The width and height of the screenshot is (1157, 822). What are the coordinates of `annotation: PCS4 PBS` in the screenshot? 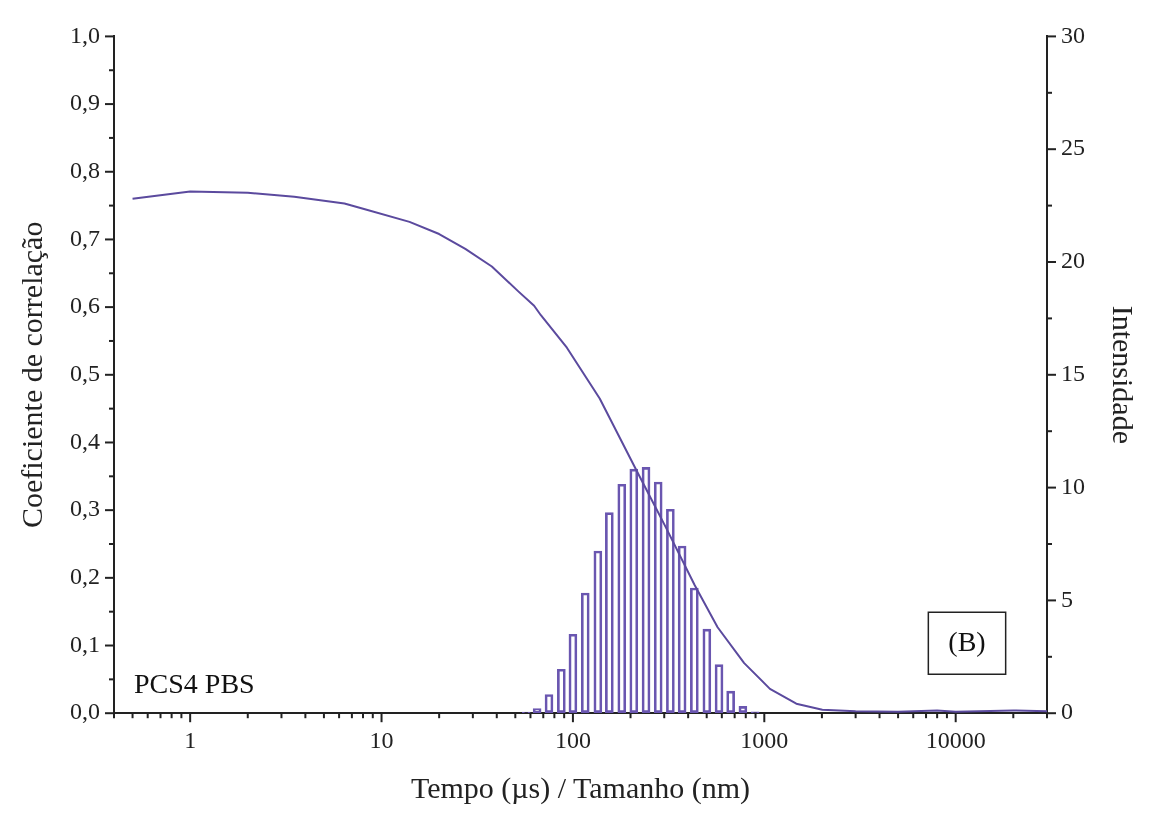 It's located at (194, 683).